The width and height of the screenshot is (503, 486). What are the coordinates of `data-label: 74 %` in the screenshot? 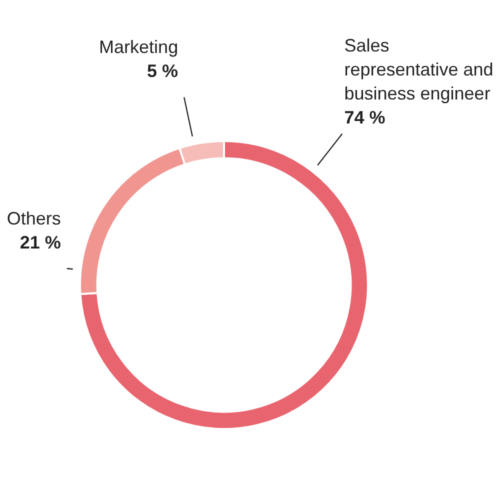 It's located at (365, 118).